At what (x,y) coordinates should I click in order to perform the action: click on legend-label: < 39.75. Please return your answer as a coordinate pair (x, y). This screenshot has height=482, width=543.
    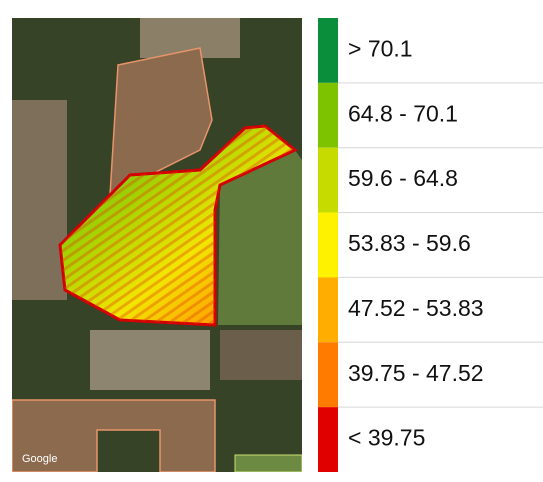
    Looking at the image, I should click on (386, 438).